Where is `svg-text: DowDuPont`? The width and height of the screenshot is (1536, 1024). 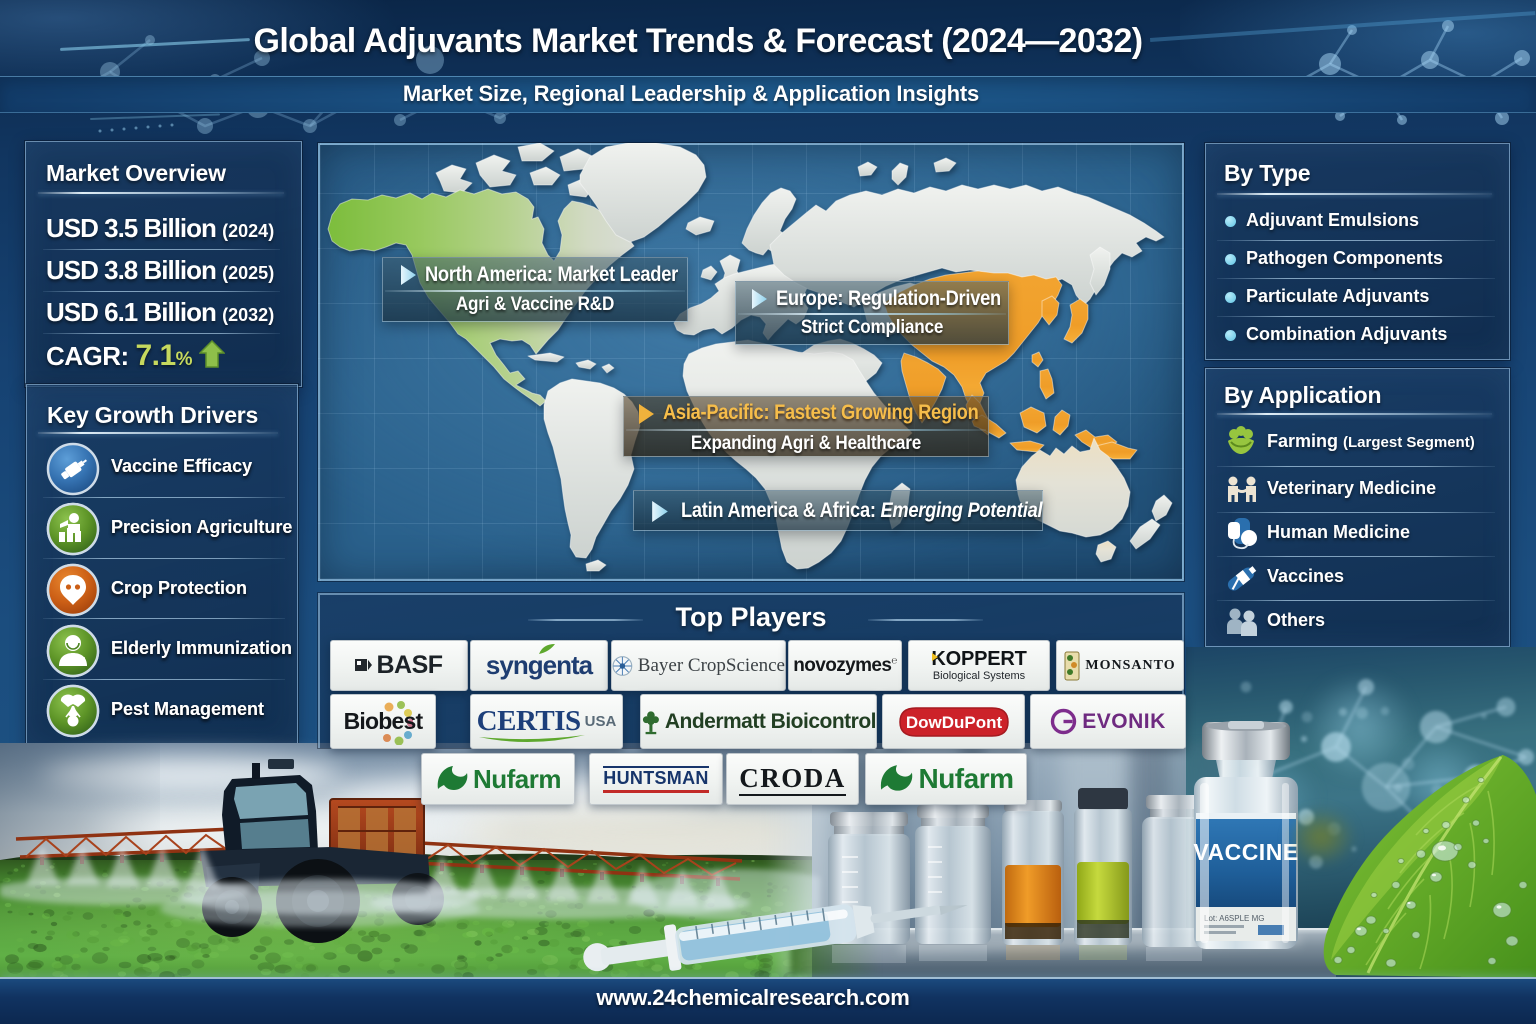 svg-text: DowDuPont is located at coordinates (953, 722).